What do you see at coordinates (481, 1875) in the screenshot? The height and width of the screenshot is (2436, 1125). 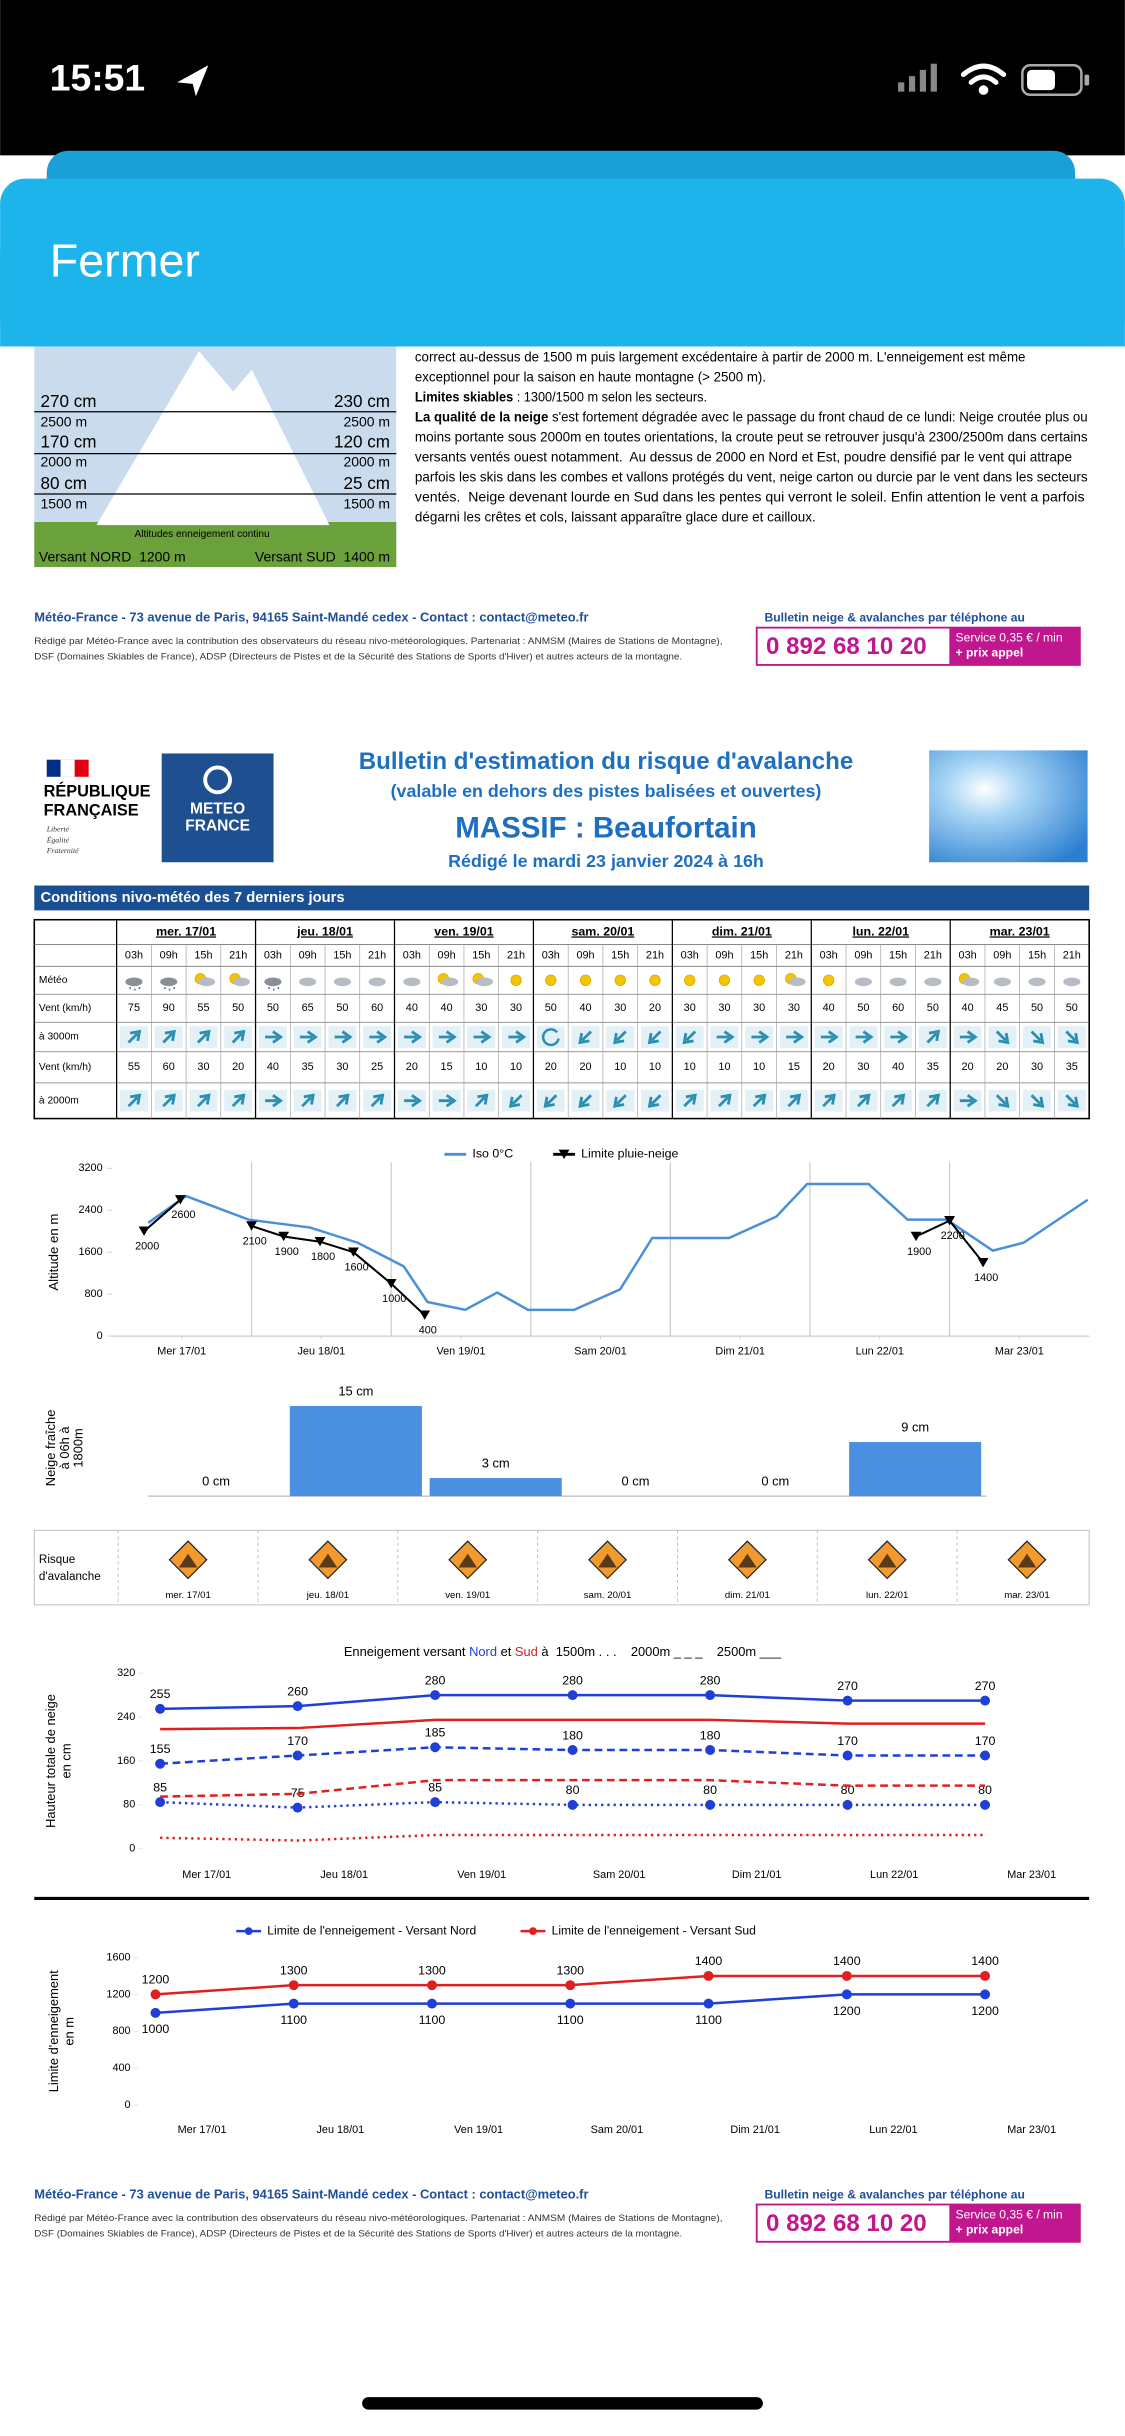 I see `x-tick-label: Ven 19/01` at bounding box center [481, 1875].